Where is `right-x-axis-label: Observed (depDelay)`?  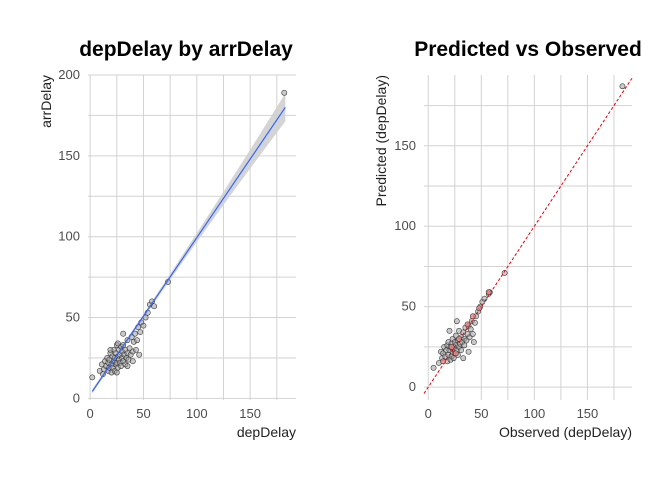 right-x-axis-label: Observed (depDelay) is located at coordinates (565, 432).